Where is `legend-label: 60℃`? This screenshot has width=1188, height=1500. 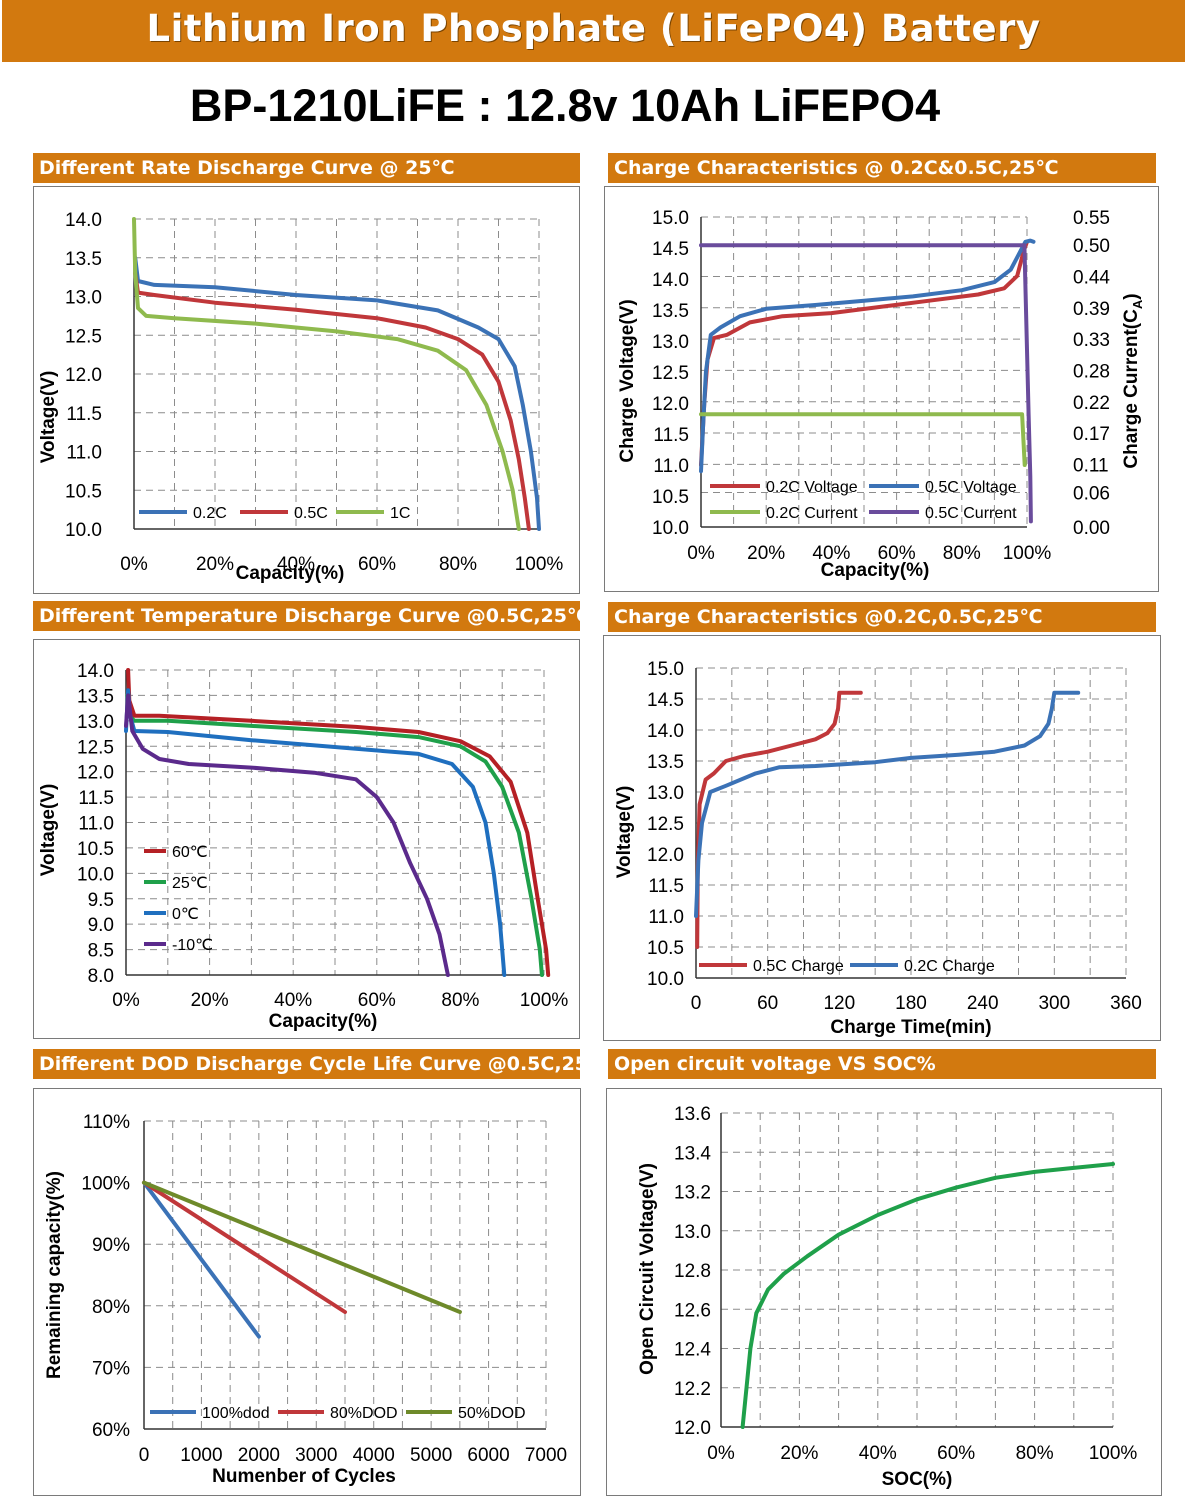
legend-label: 60℃ is located at coordinates (190, 852).